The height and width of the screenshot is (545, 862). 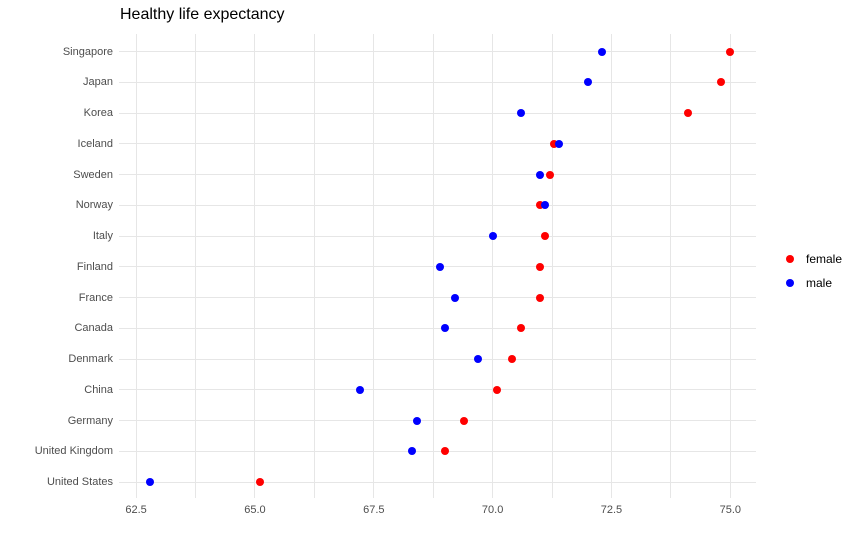 I want to click on x-axis-tick-label: 75.0, so click(x=730, y=510).